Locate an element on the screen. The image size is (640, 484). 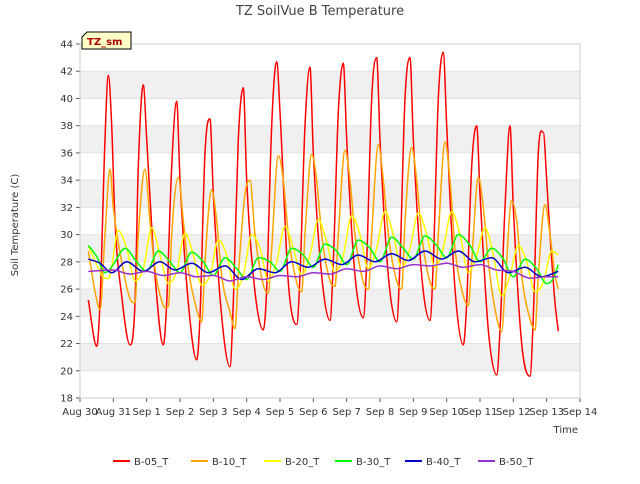
site-badge-label: TZ_sm is located at coordinates (104, 42).